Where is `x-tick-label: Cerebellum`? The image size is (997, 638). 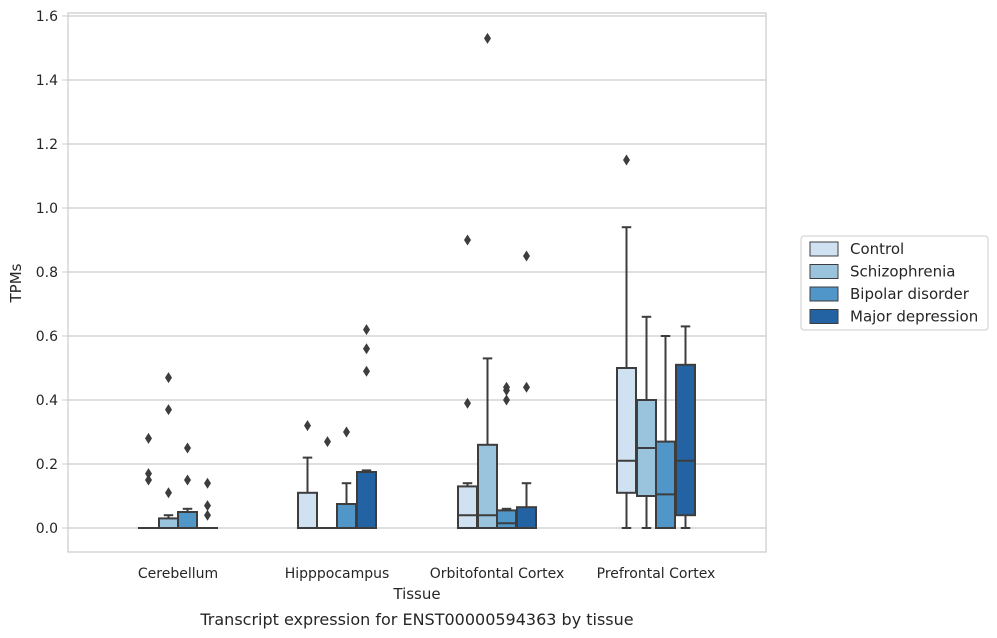
x-tick-label: Cerebellum is located at coordinates (178, 574).